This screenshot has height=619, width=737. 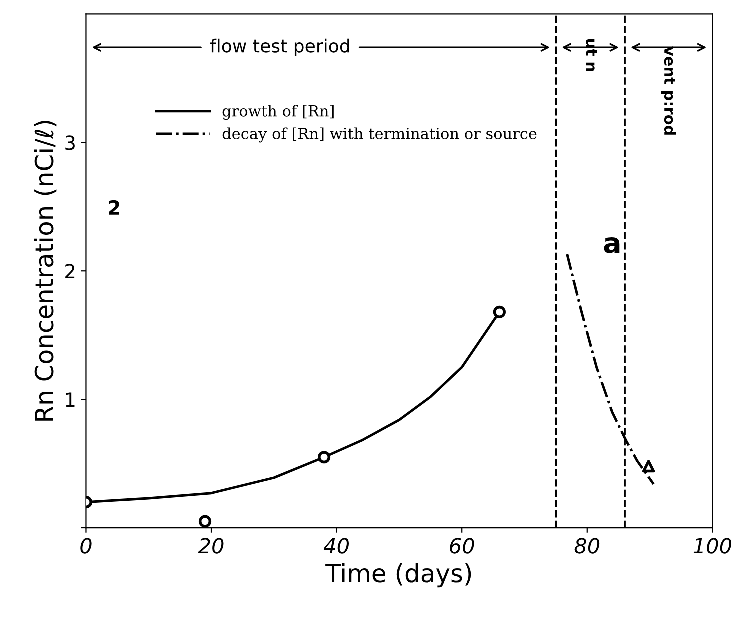 I want to click on x-axis-title: Time (days), so click(x=399, y=575).